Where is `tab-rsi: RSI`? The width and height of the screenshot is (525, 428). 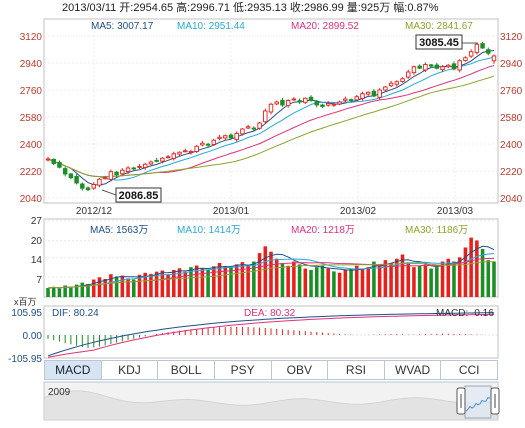
tab-rsi: RSI is located at coordinates (356, 370).